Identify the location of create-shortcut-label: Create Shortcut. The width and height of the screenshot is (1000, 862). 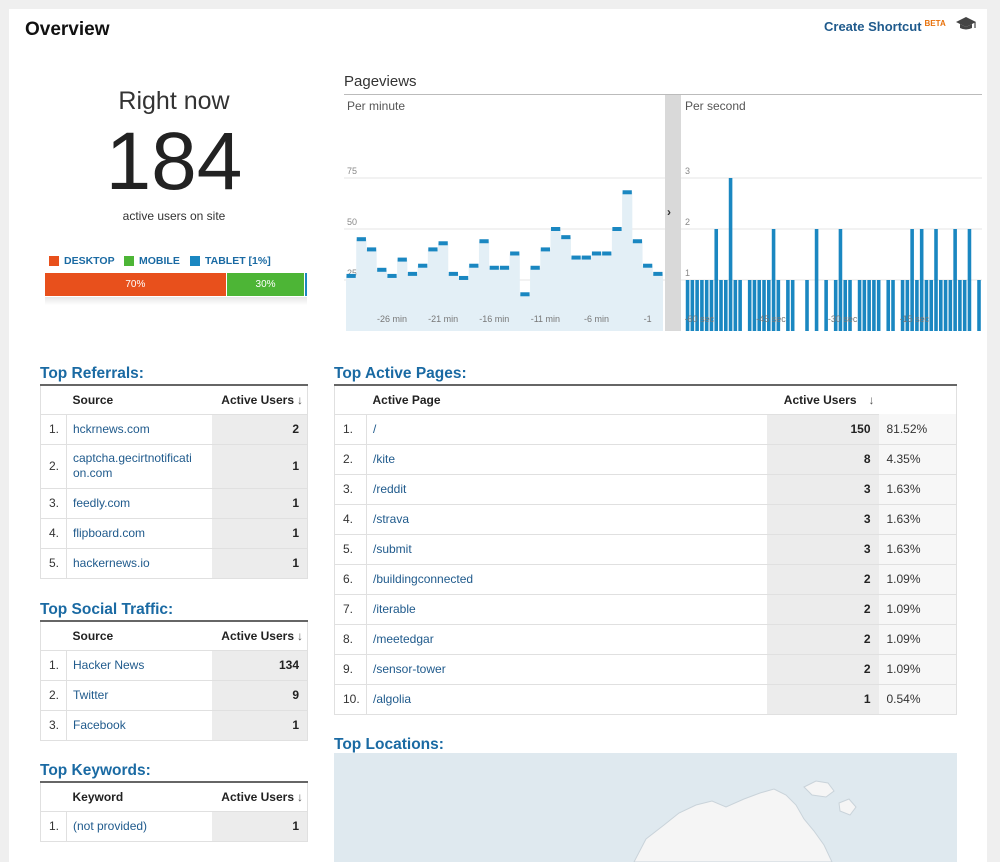
(873, 26).